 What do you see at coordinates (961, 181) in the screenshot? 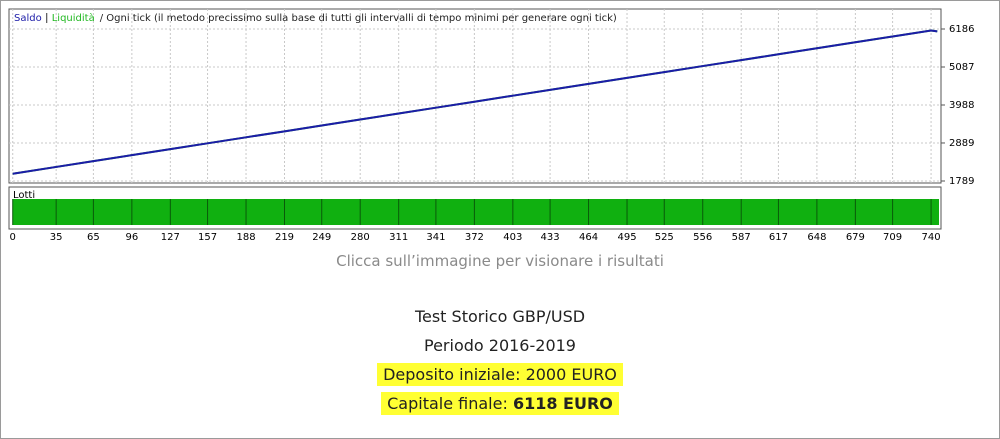
I see `y-tick-label: 1789` at bounding box center [961, 181].